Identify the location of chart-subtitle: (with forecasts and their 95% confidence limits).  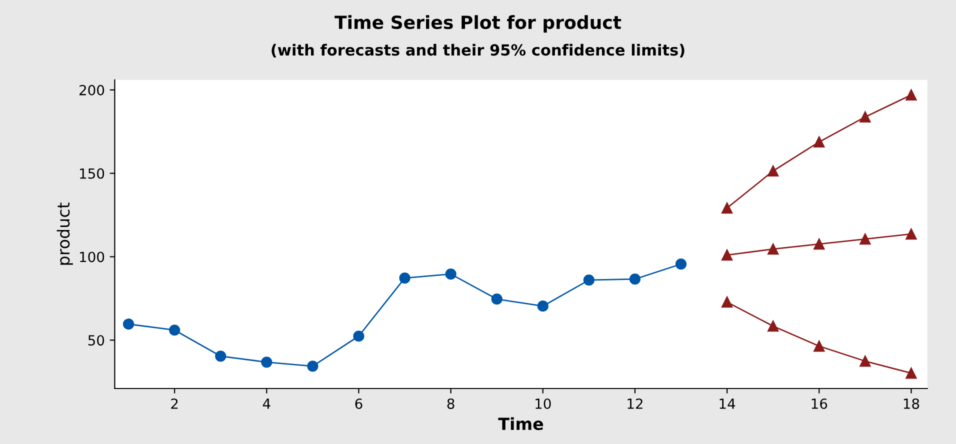
(478, 51).